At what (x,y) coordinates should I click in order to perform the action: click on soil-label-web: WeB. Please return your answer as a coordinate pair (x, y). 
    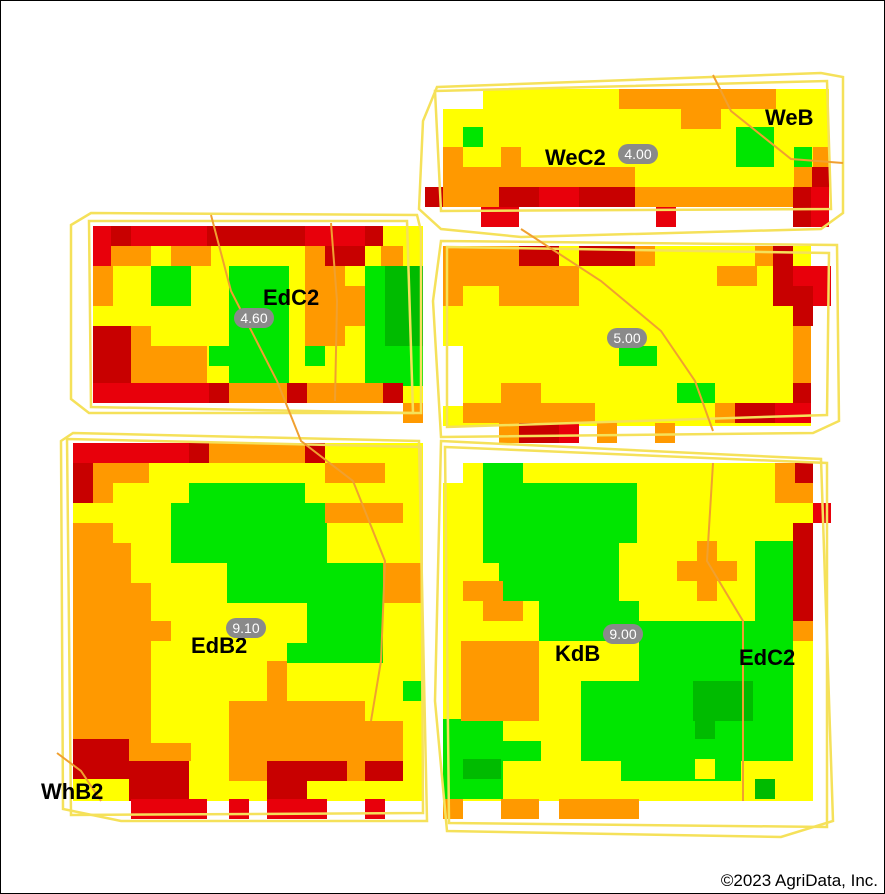
    Looking at the image, I should click on (789, 117).